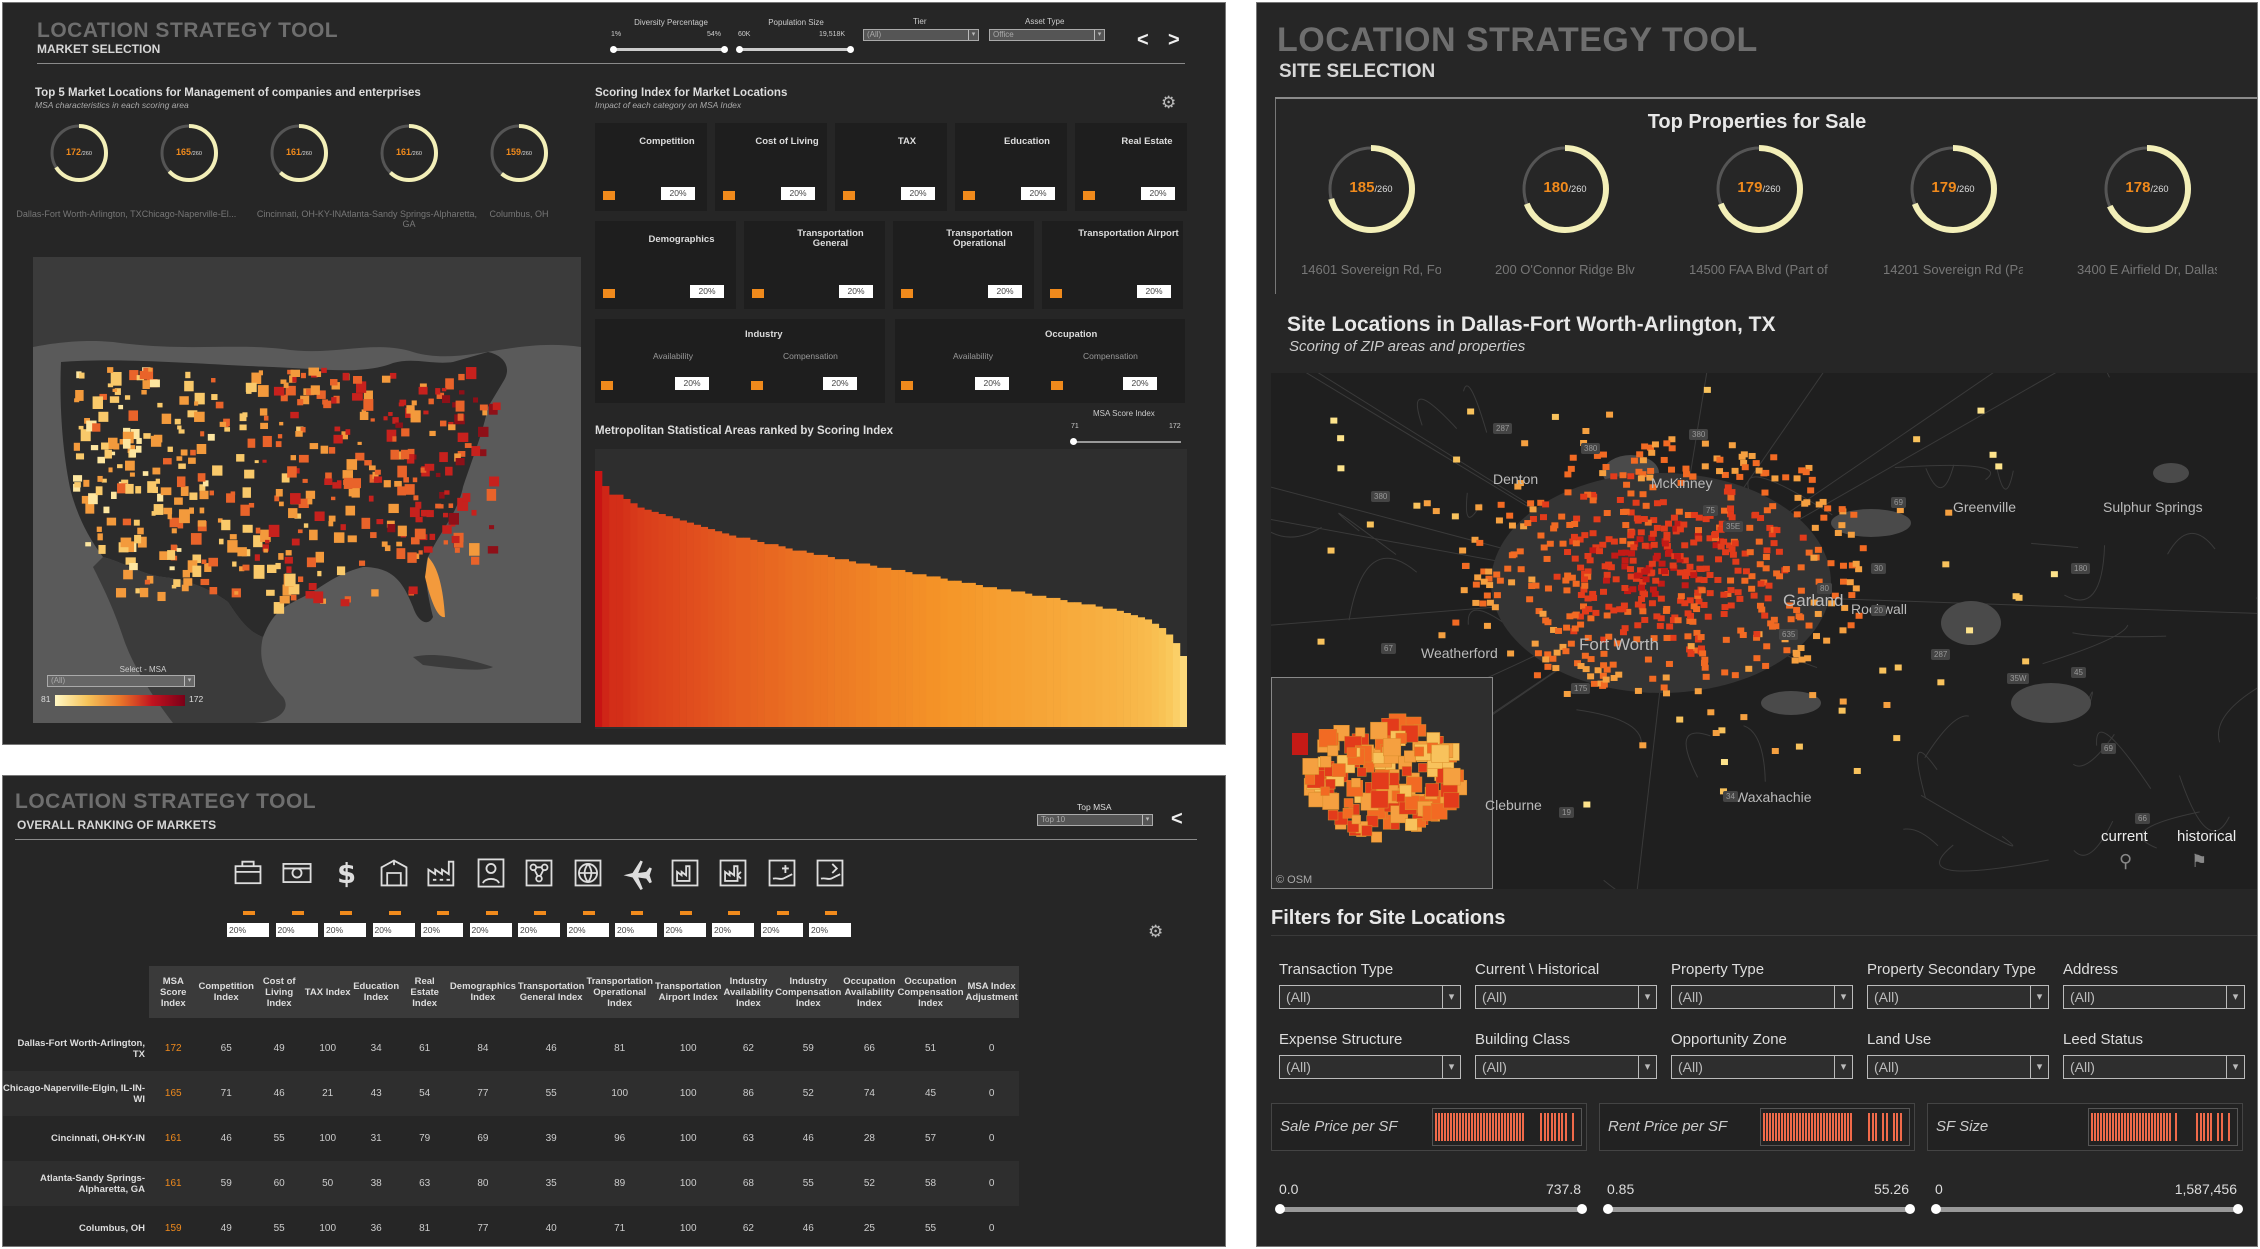 The height and width of the screenshot is (1249, 2260). Describe the element at coordinates (409, 219) in the screenshot. I see `ring-label: Atlanta-Sandy Springs-Alpharetta, GA` at that location.